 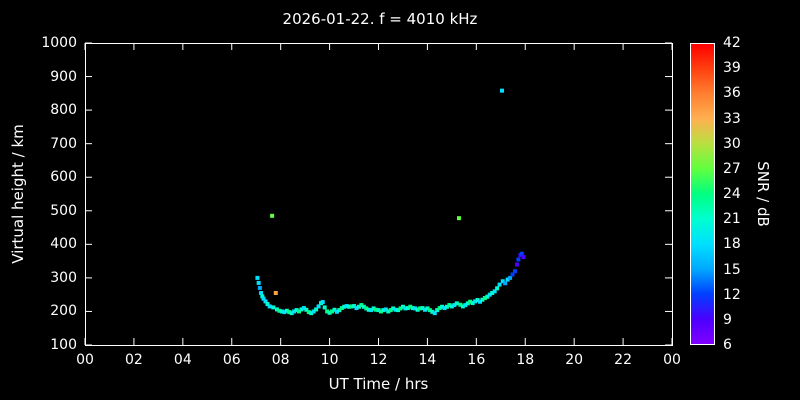 What do you see at coordinates (63, 177) in the screenshot?
I see `y-tick-label: 600` at bounding box center [63, 177].